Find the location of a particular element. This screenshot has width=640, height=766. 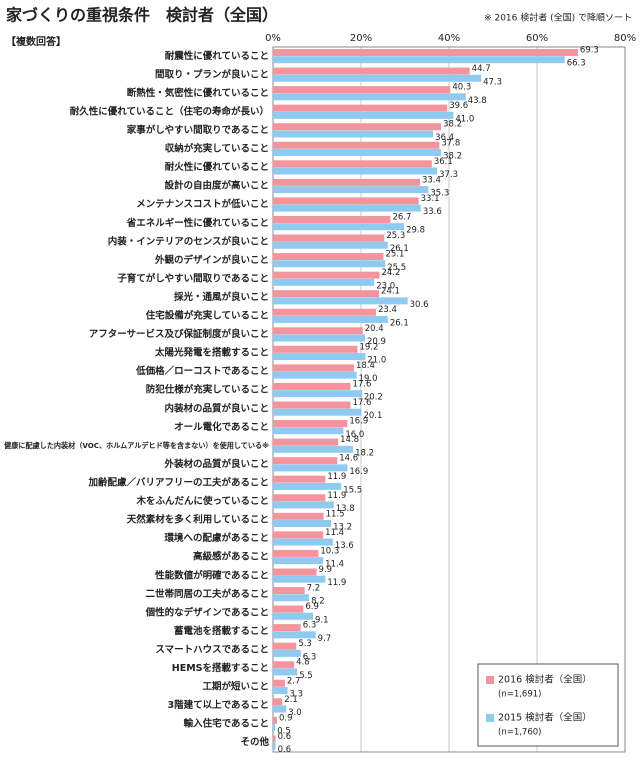

category-label: 高級感があること is located at coordinates (231, 557).